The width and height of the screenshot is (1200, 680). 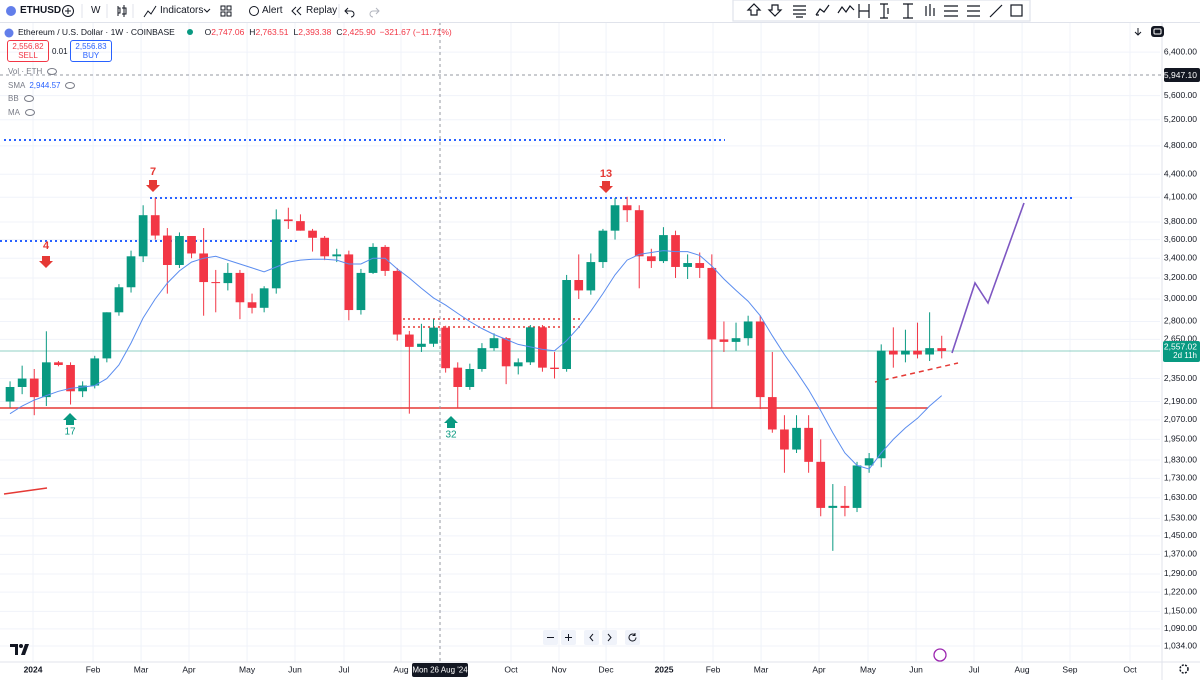 I want to click on tool-arrow-down, so click(x=775, y=10).